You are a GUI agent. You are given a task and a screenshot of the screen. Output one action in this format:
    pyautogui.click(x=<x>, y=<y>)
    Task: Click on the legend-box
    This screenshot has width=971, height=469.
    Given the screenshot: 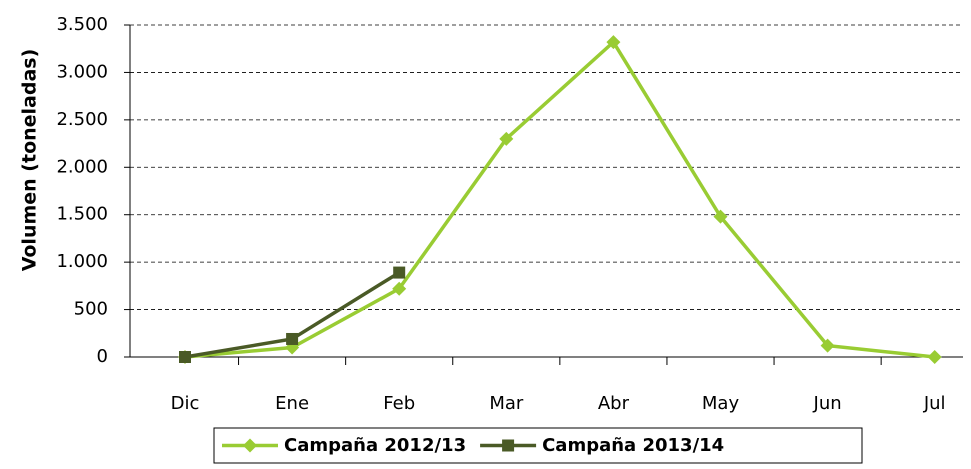 What is the action you would take?
    pyautogui.click(x=538, y=445)
    